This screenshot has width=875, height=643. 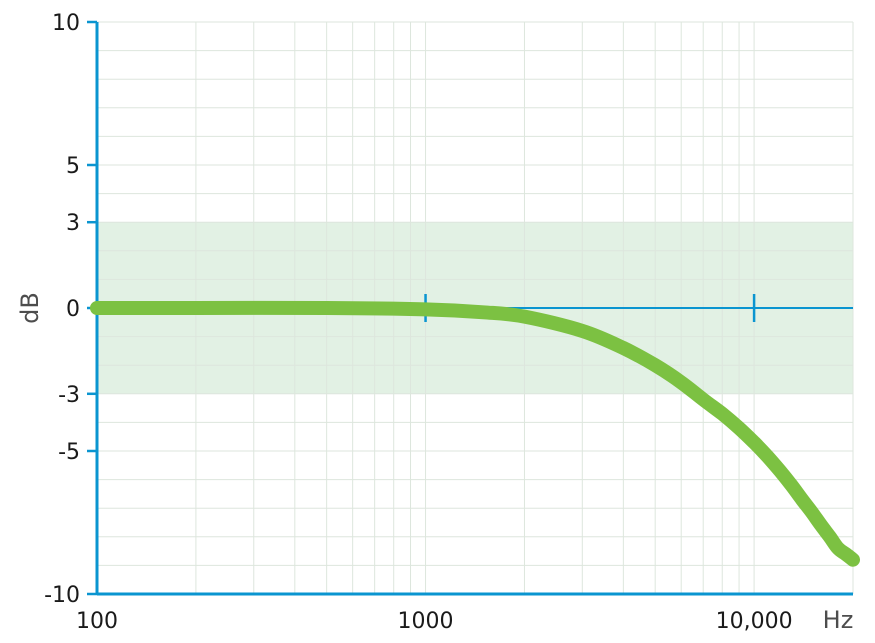 I want to click on y-tick-label: 10, so click(x=66, y=23).